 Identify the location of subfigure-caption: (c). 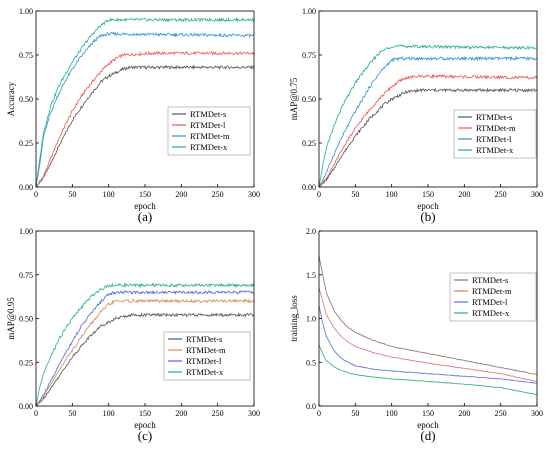
(145, 435).